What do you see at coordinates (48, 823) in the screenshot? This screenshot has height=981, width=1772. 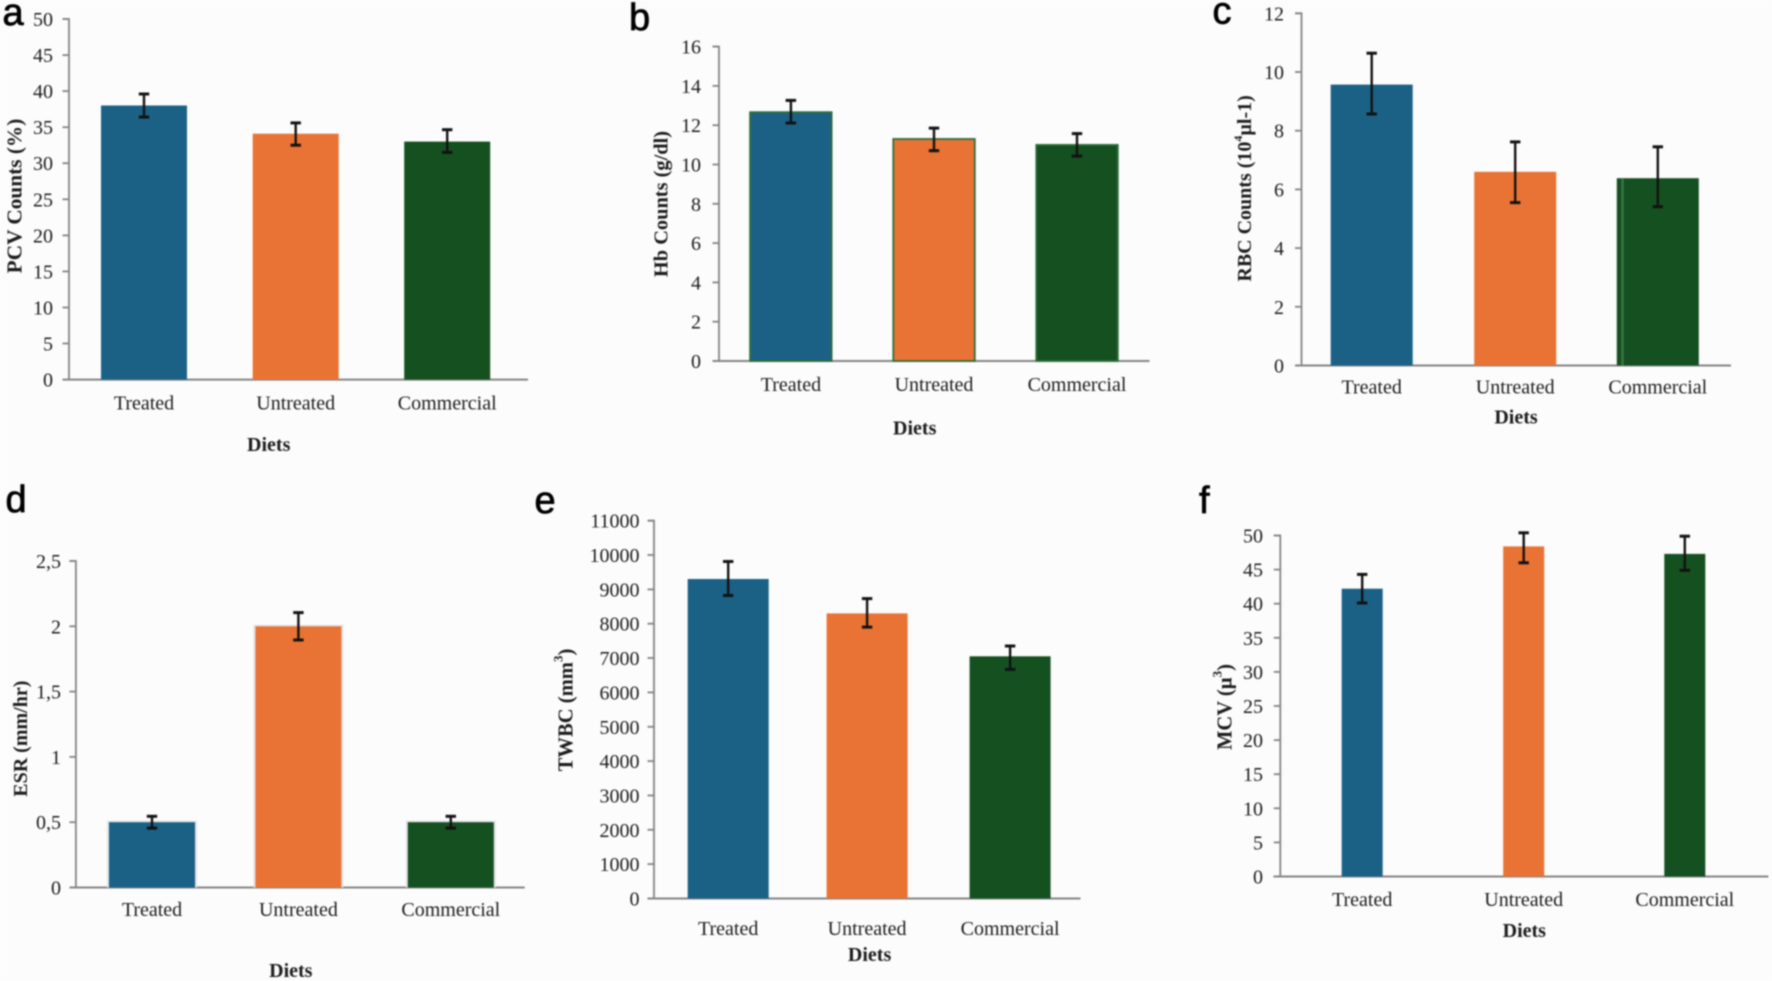 I see `svg-text: 0,5` at bounding box center [48, 823].